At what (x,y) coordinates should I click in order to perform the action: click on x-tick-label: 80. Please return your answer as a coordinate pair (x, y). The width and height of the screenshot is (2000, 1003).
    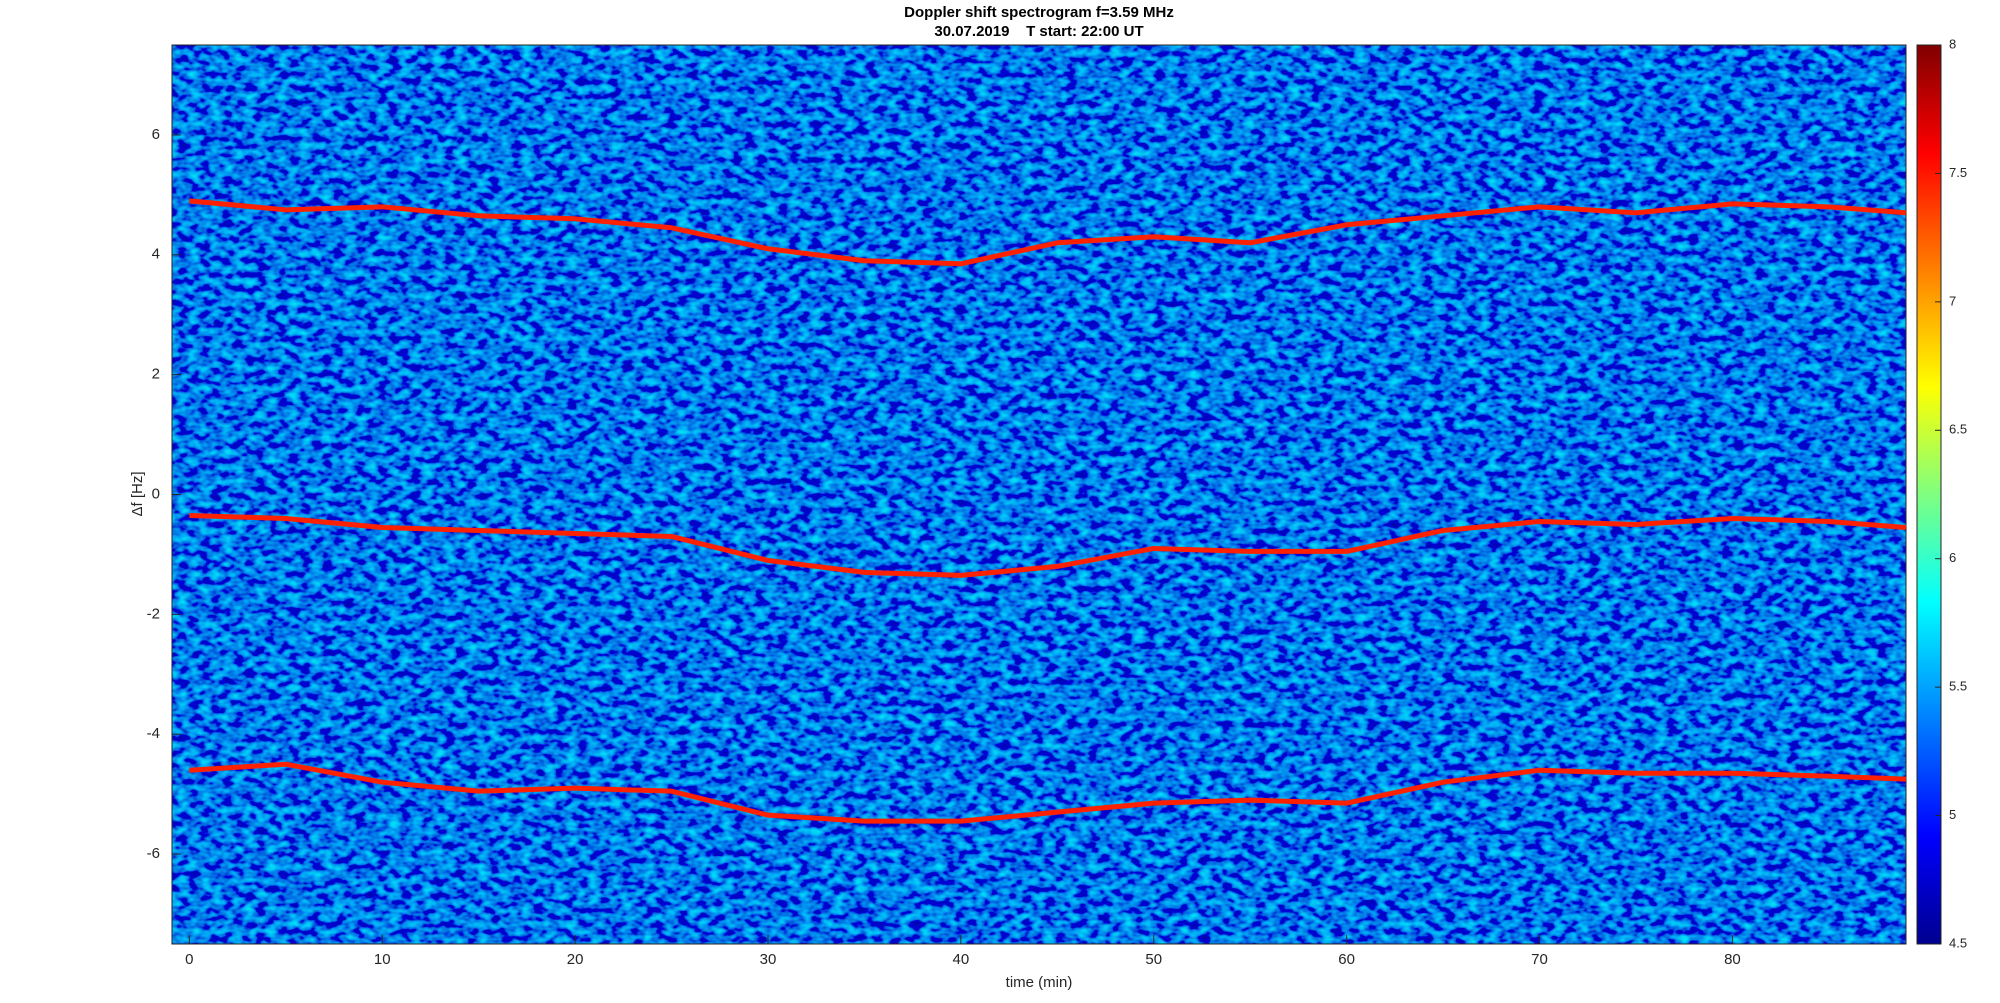
    Looking at the image, I should click on (1732, 959).